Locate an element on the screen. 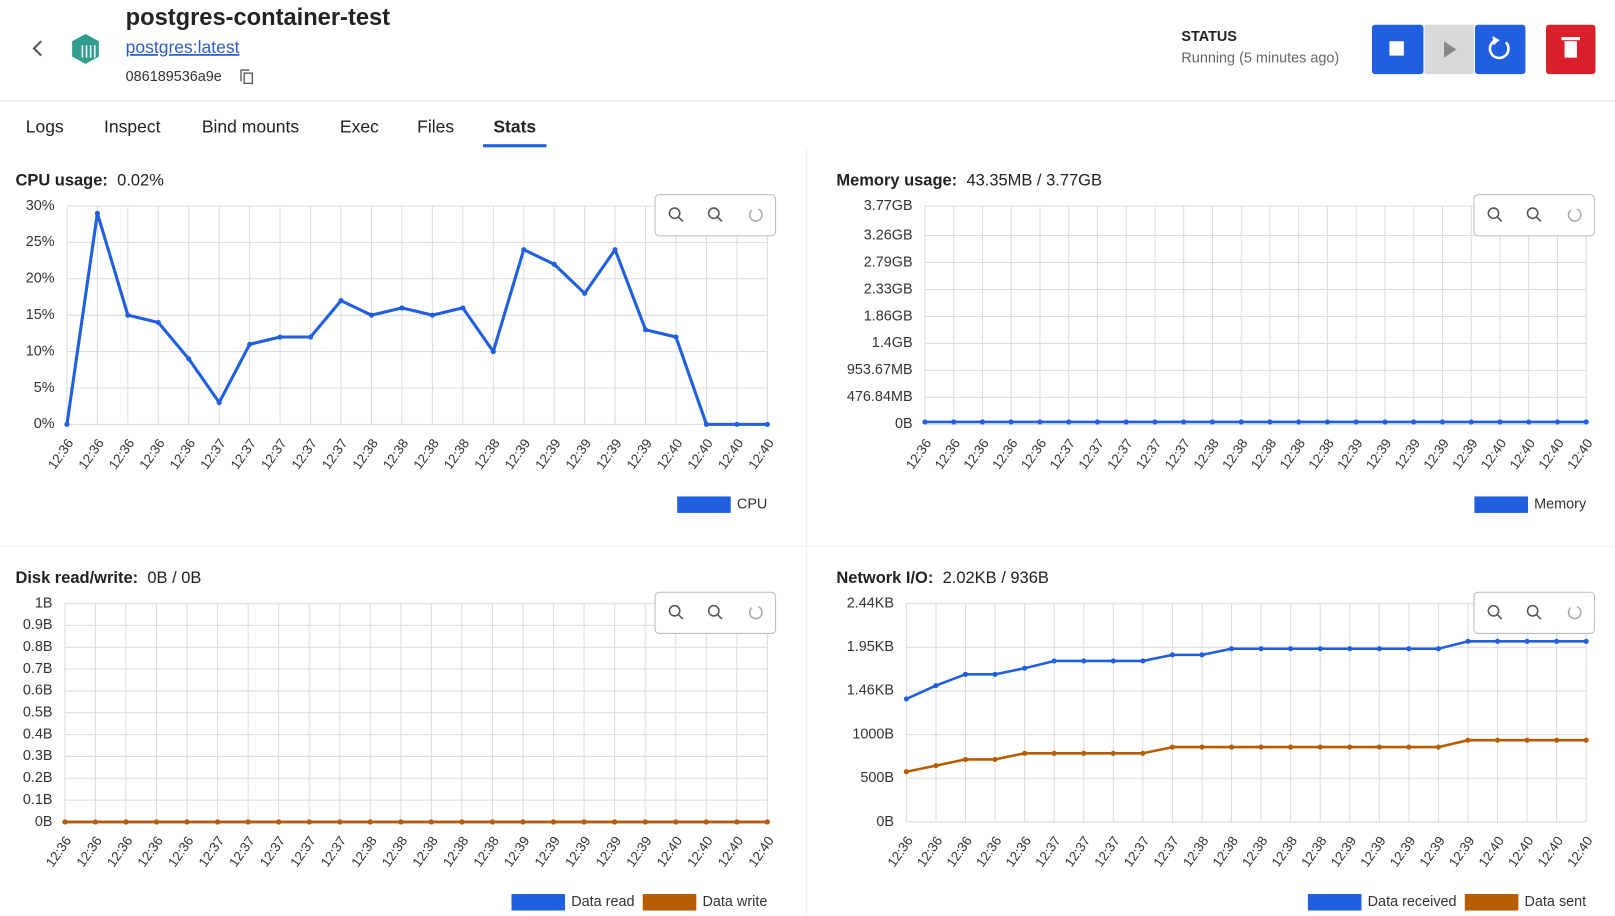  y-tick-label: 0.5B is located at coordinates (38, 713).